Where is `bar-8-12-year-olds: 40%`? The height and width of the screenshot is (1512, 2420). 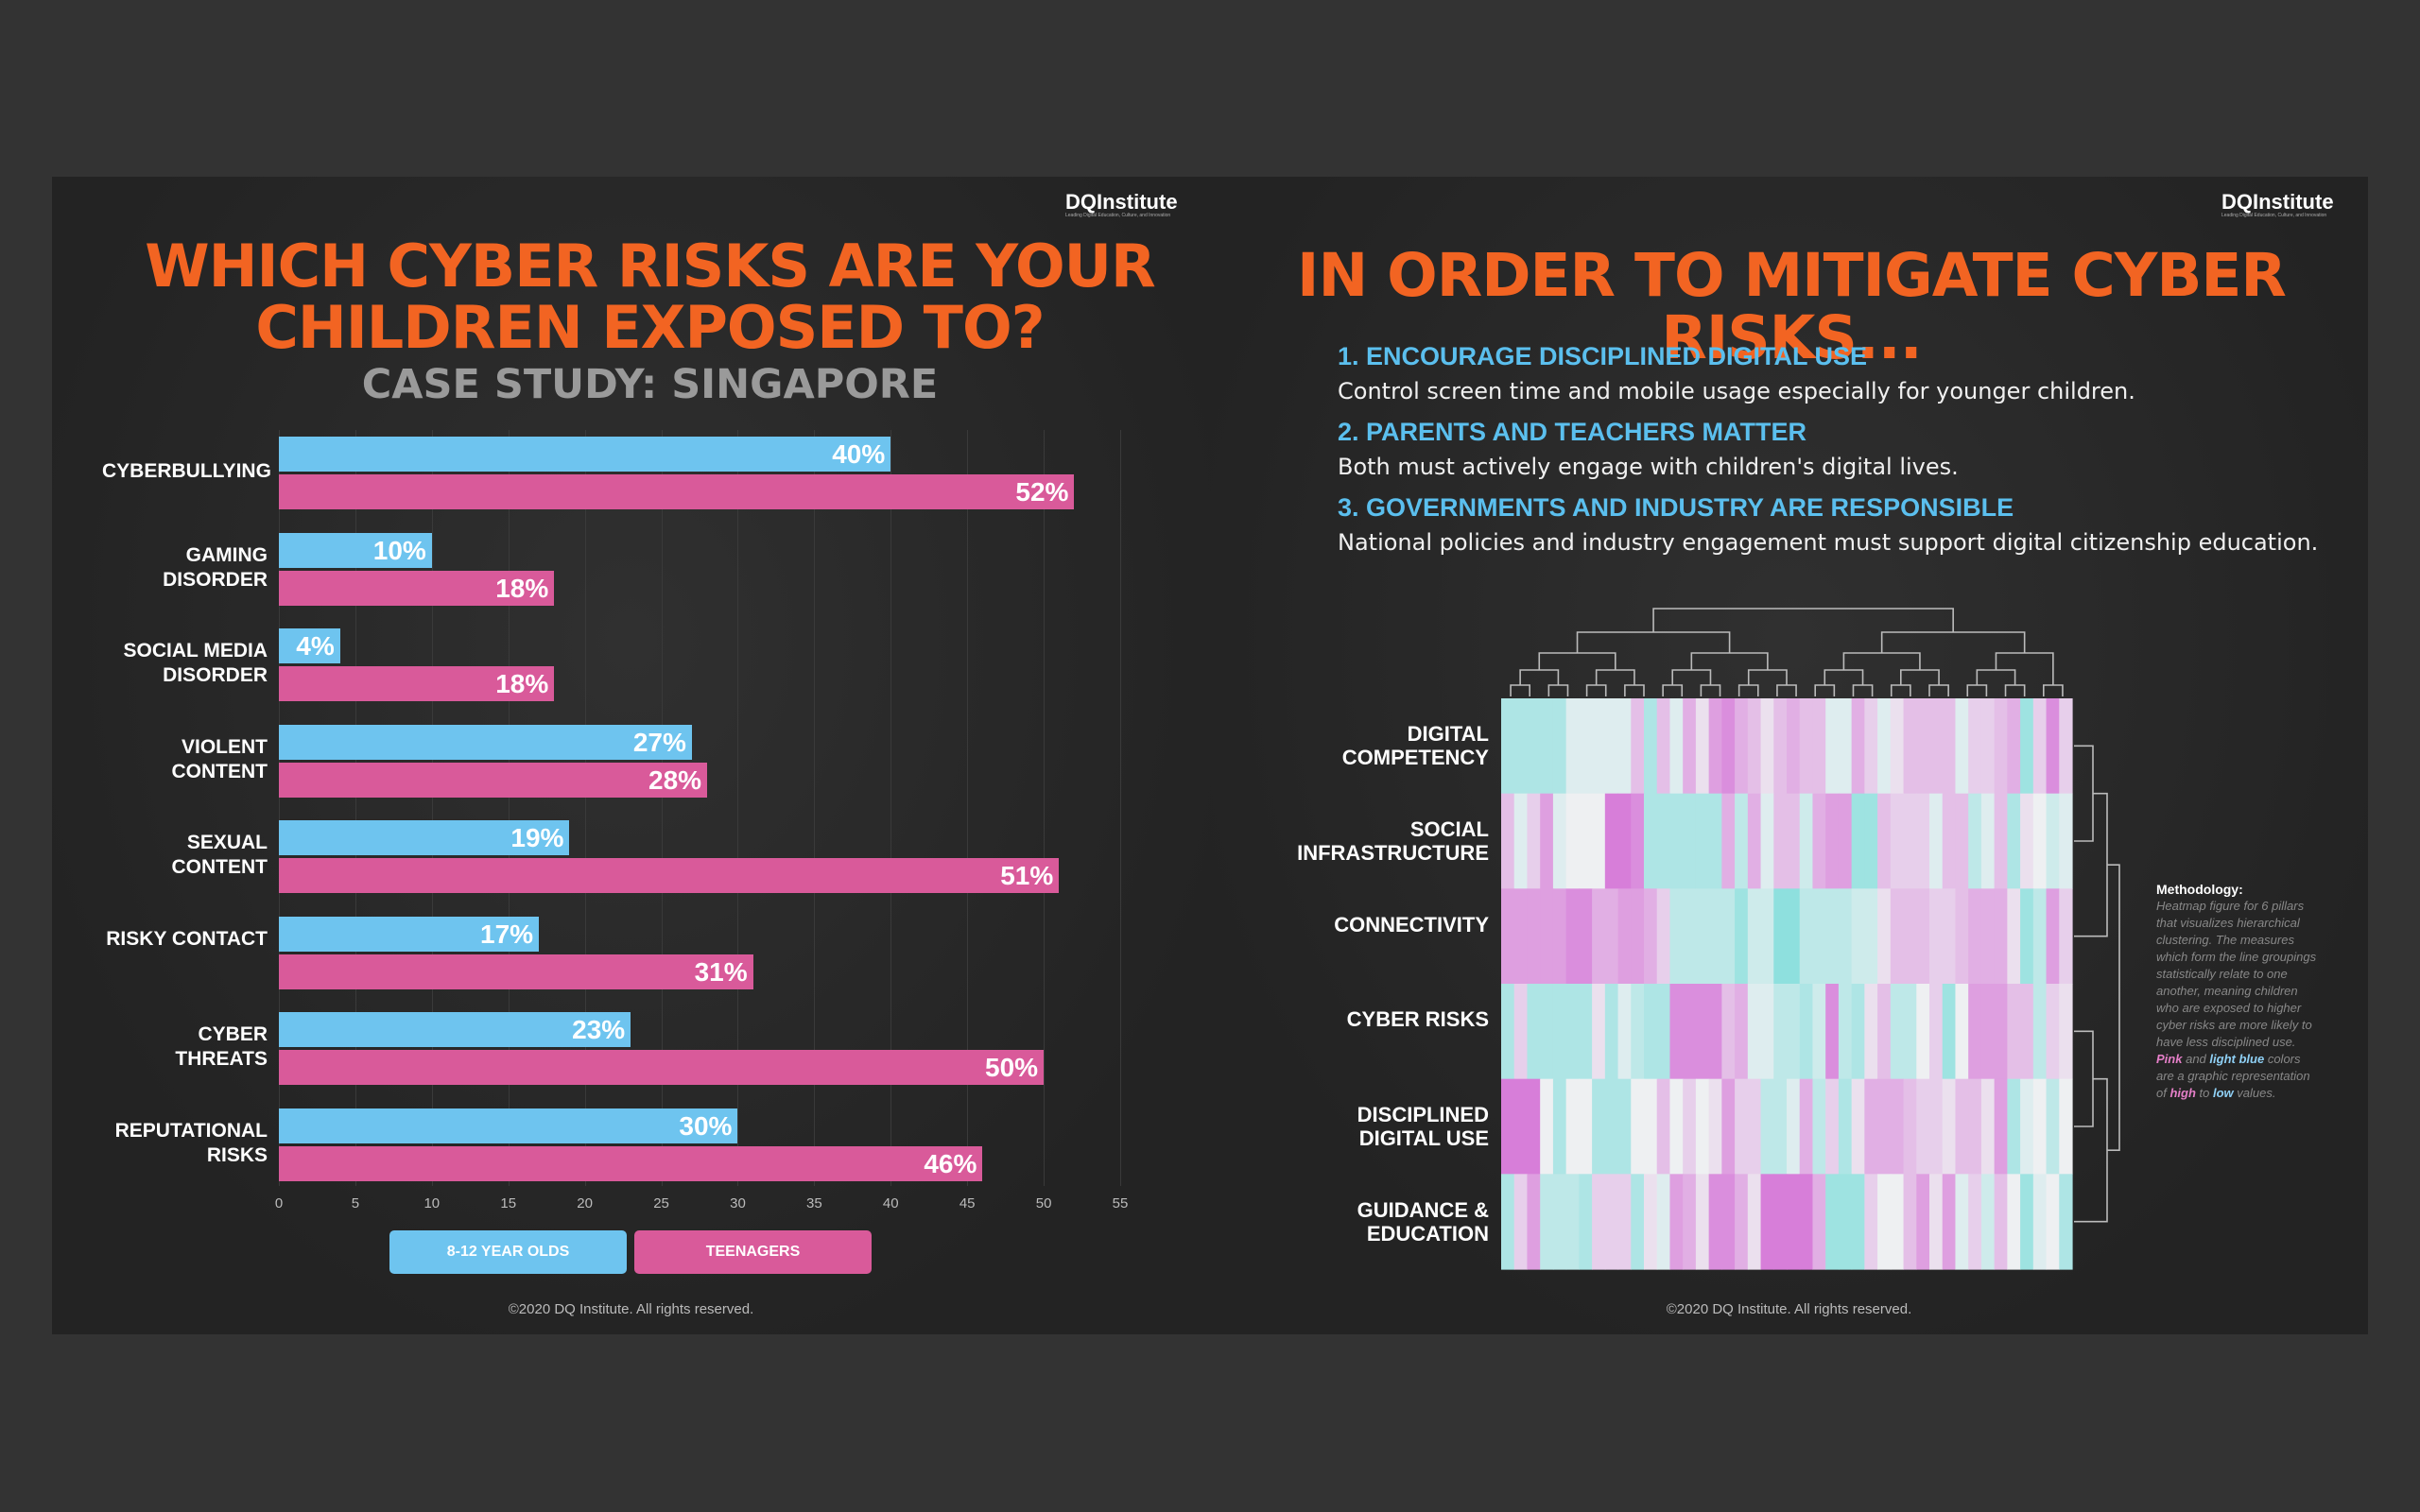
bar-8-12-year-olds: 40% is located at coordinates (585, 454).